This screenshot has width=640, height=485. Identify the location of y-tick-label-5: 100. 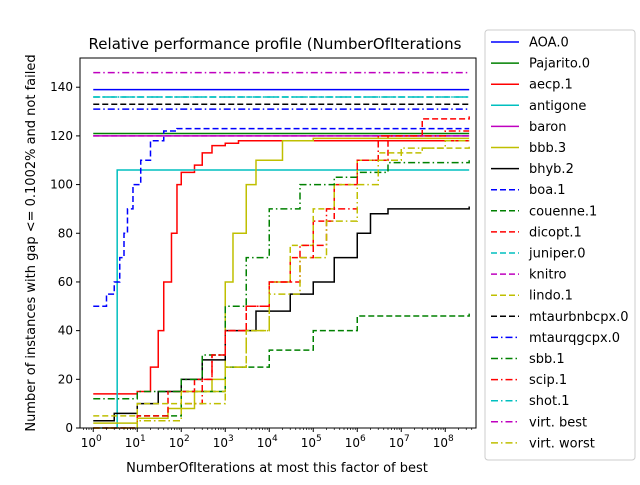
(61, 185).